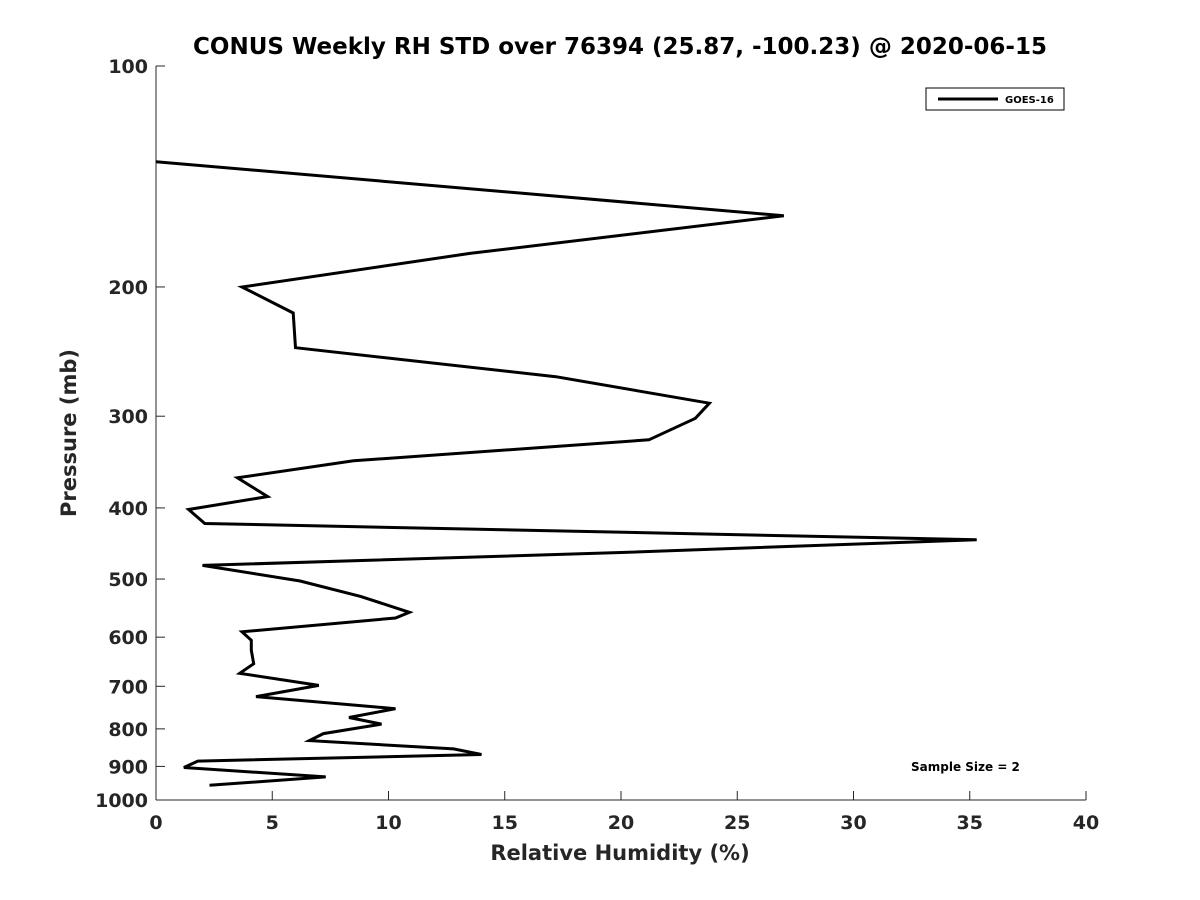 The width and height of the screenshot is (1200, 900). Describe the element at coordinates (128, 417) in the screenshot. I see `y-tick-label: 300` at that location.